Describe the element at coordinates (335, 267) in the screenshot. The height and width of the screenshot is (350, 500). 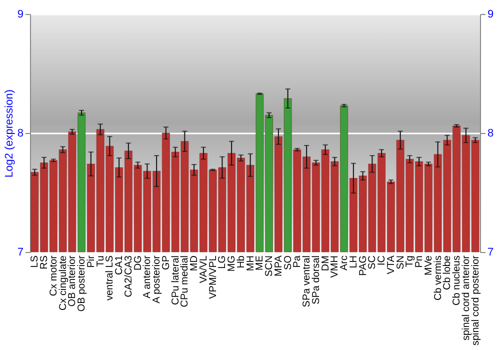
I see `x-tick-label: VMH` at that location.